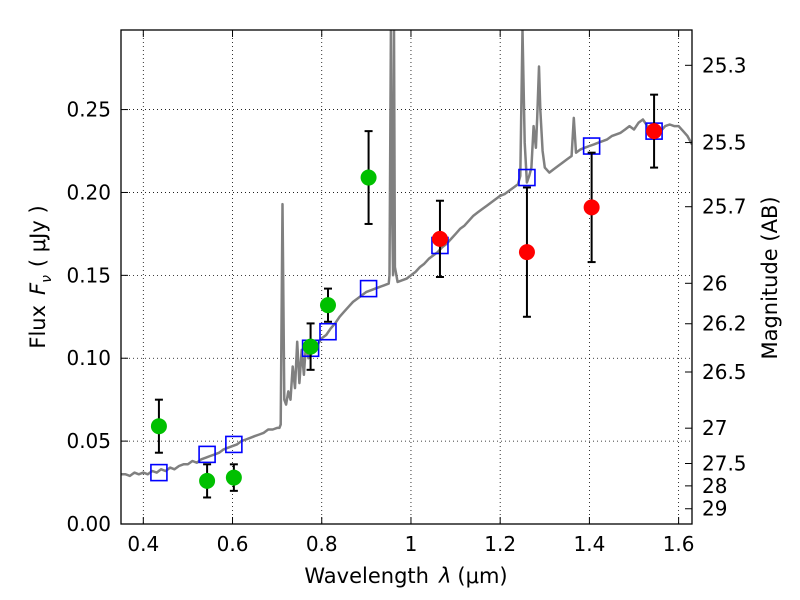  What do you see at coordinates (714, 428) in the screenshot?
I see `y2-tick-label: 27` at bounding box center [714, 428].